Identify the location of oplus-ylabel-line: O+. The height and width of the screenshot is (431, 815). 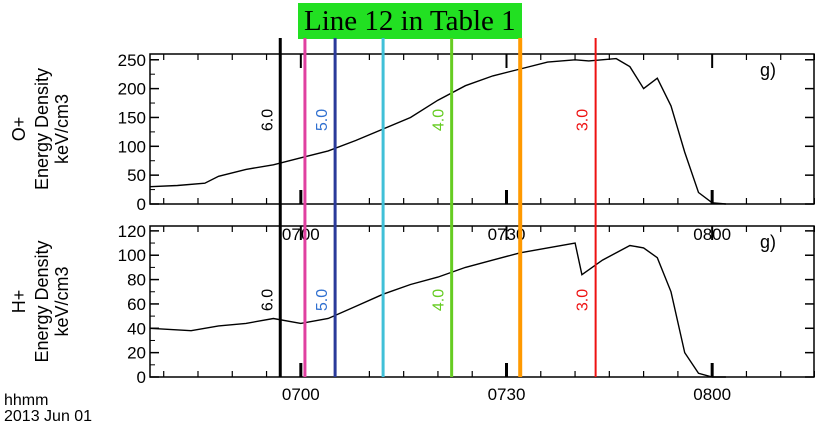
(19, 129).